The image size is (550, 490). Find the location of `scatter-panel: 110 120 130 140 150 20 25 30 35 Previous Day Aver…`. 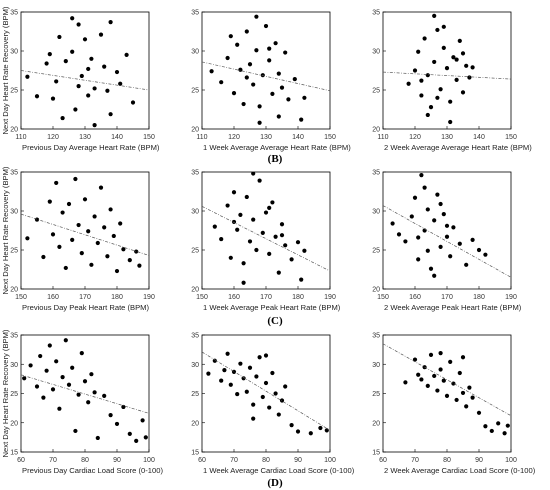

scatter-panel: 110 120 130 140 150 20 25 30 35 Previous Day Aver… is located at coordinates (80, 79).